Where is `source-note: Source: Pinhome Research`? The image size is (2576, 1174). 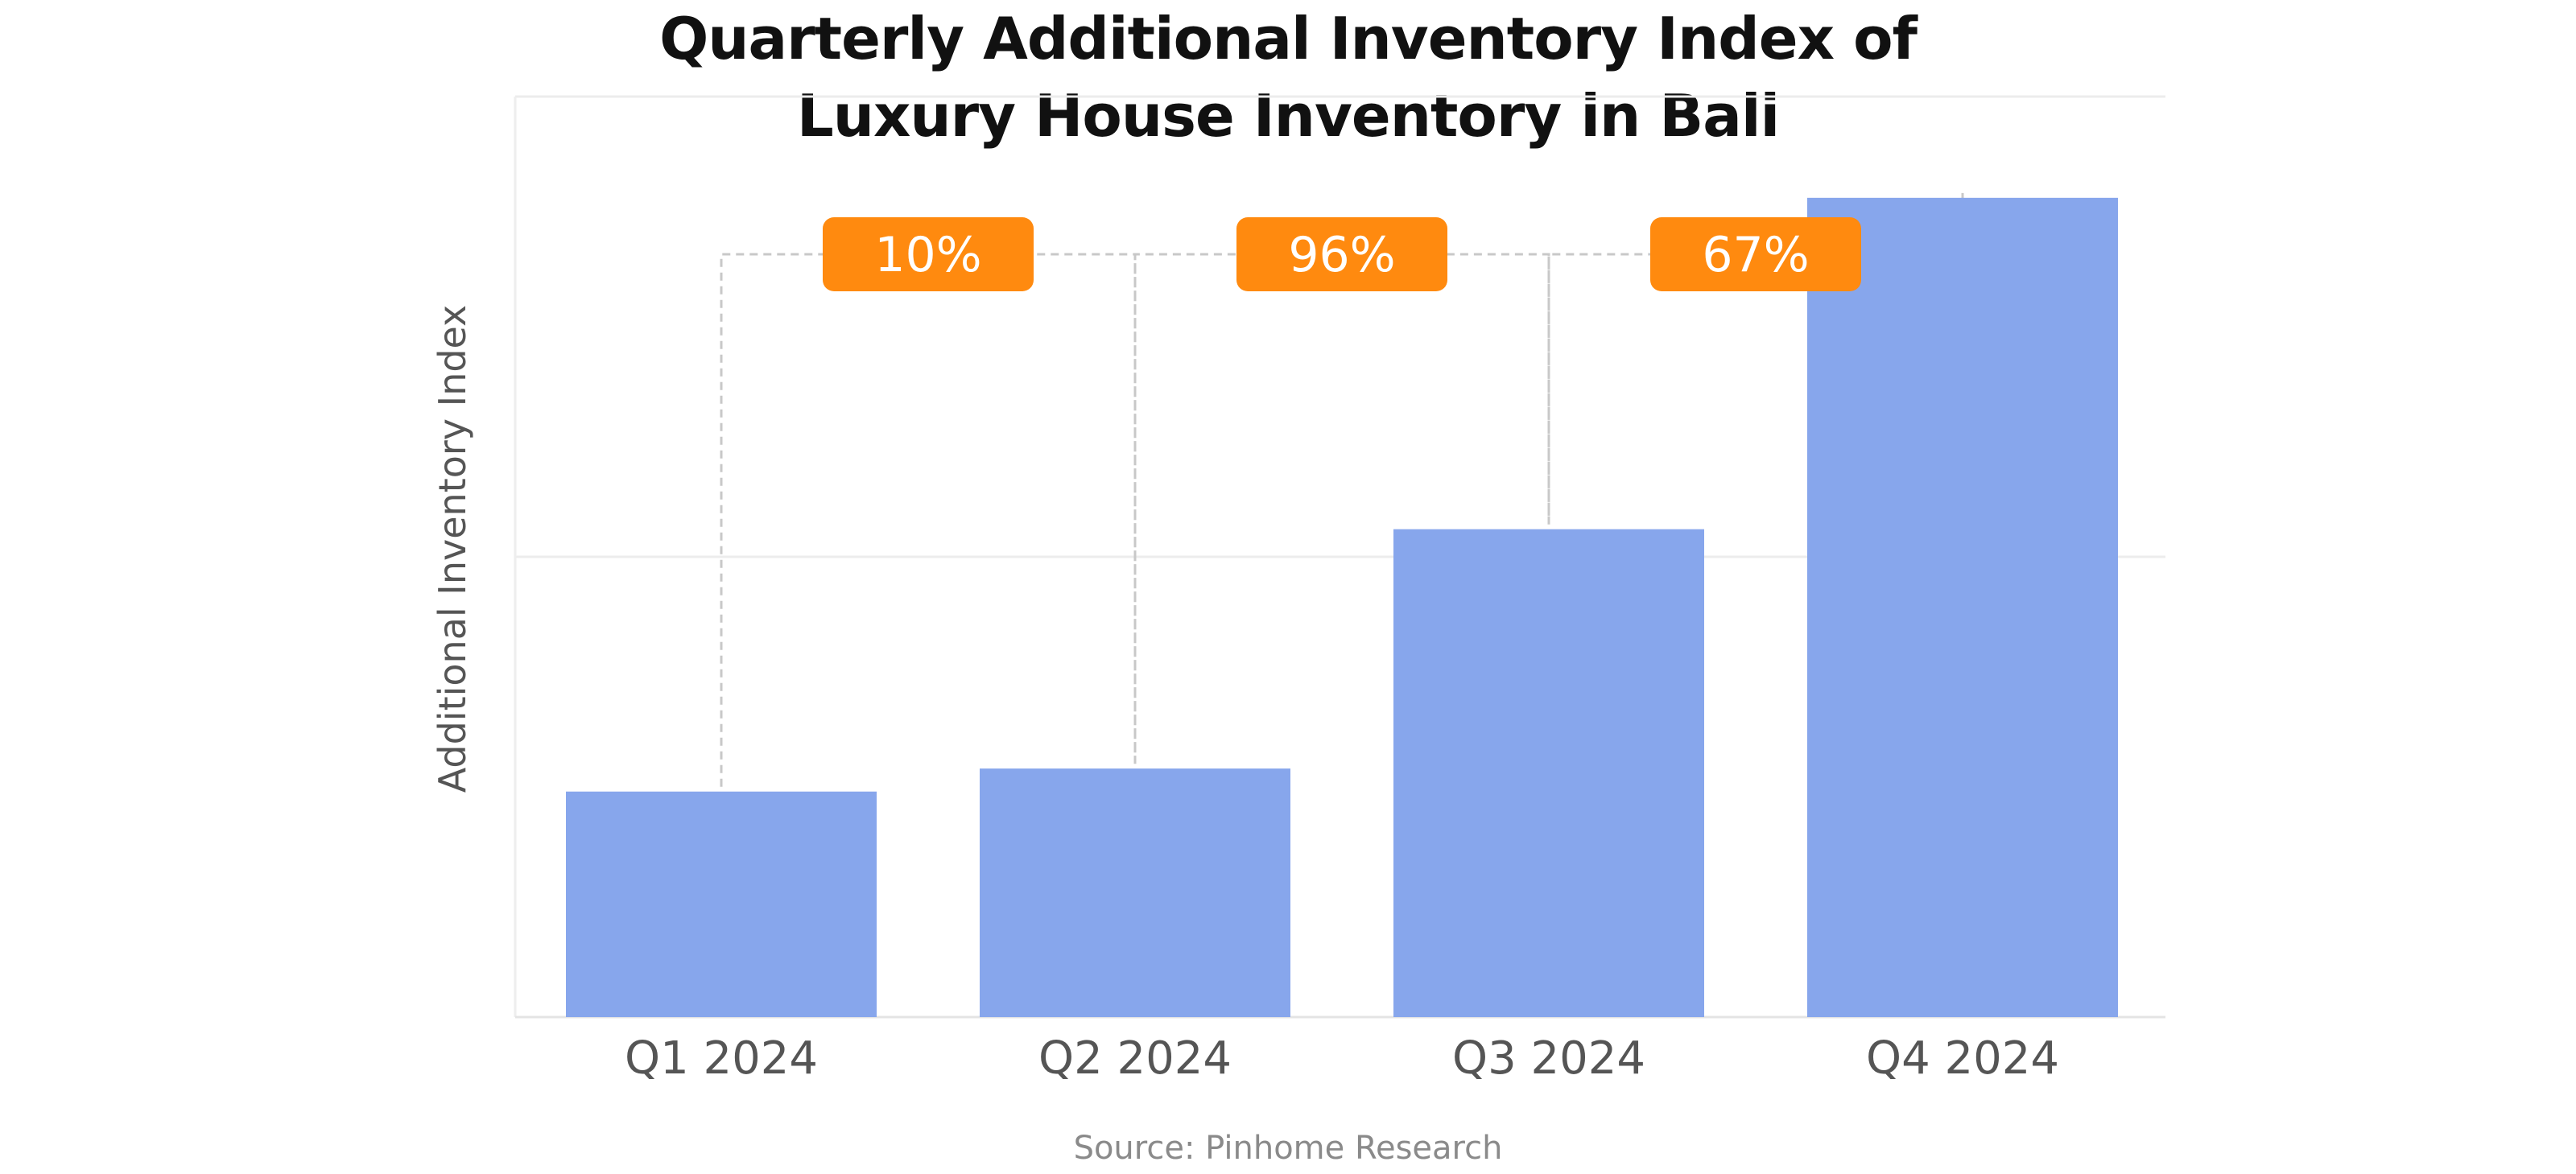 source-note: Source: Pinhome Research is located at coordinates (1288, 1148).